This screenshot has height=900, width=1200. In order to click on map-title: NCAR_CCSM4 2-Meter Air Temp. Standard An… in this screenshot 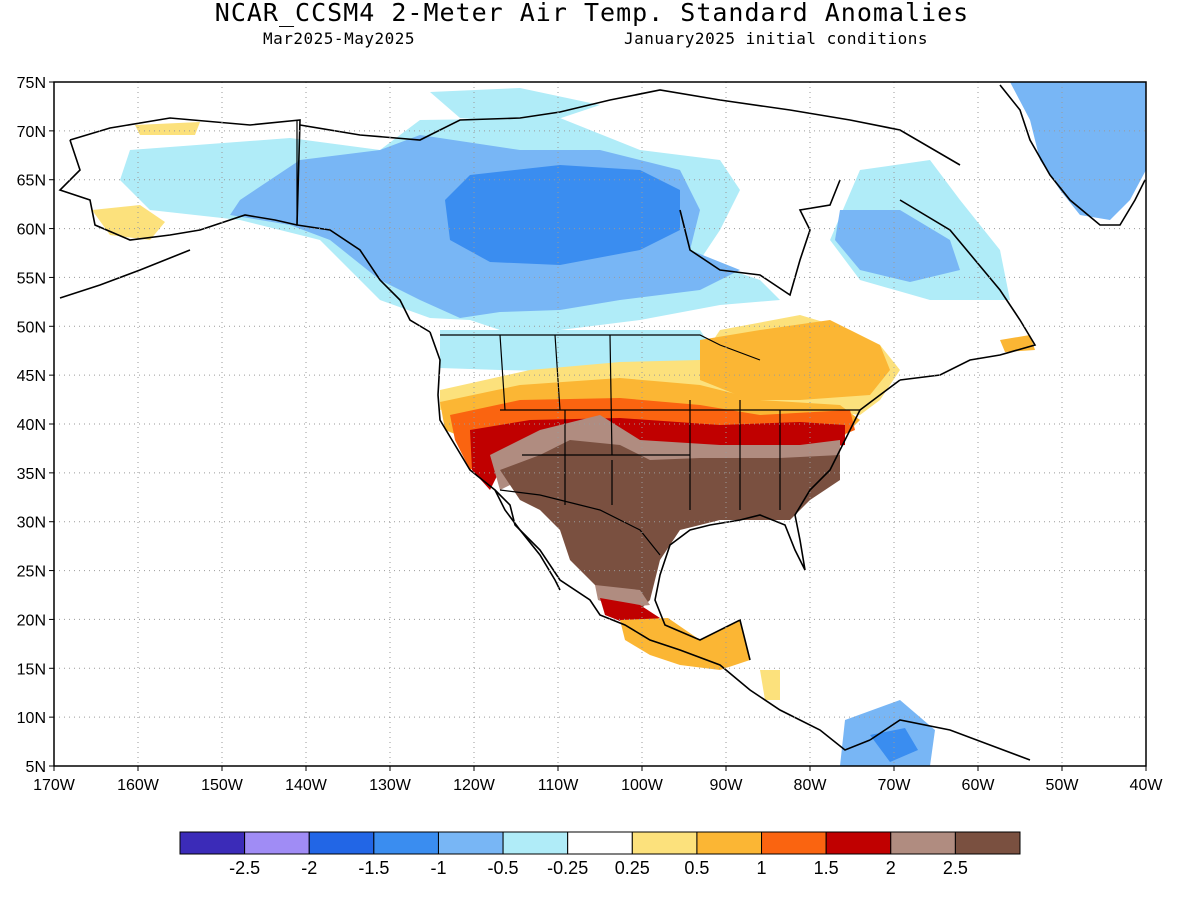, I will do `click(592, 13)`.